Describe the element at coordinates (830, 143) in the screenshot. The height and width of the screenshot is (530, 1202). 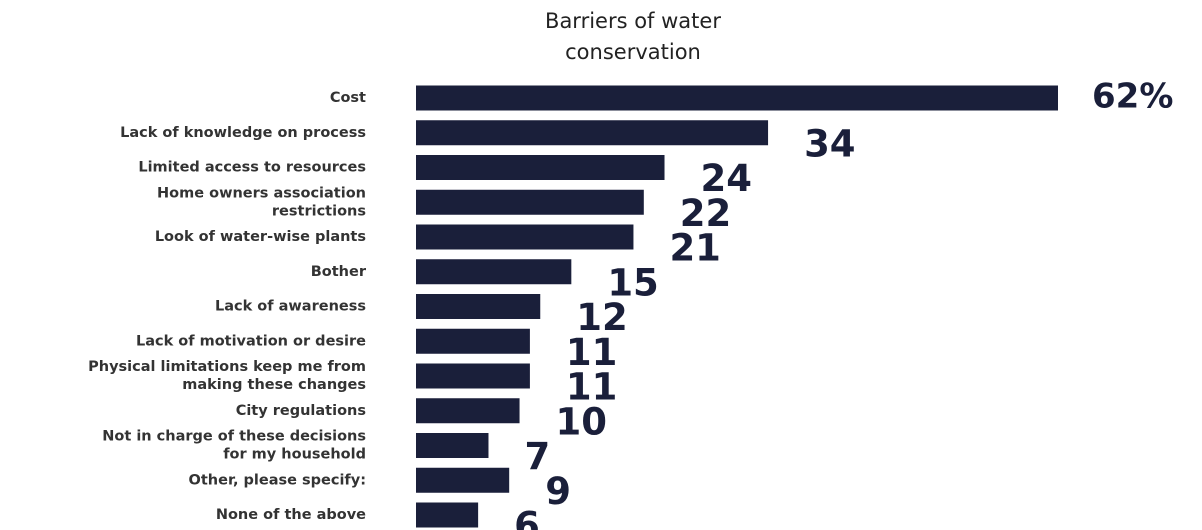
I see `value-label: 34` at that location.